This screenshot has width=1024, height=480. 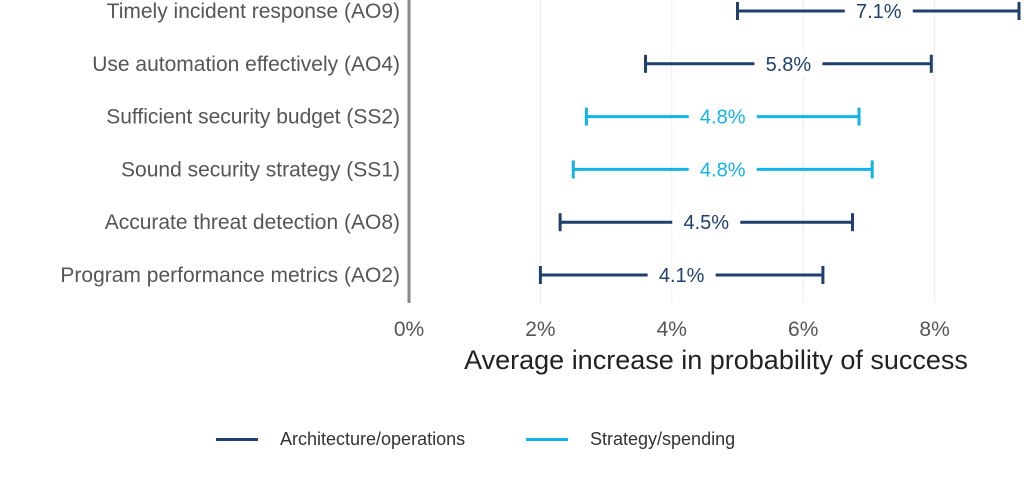 What do you see at coordinates (373, 438) in the screenshot?
I see `legend-label-architecture: Architecture/operations` at bounding box center [373, 438].